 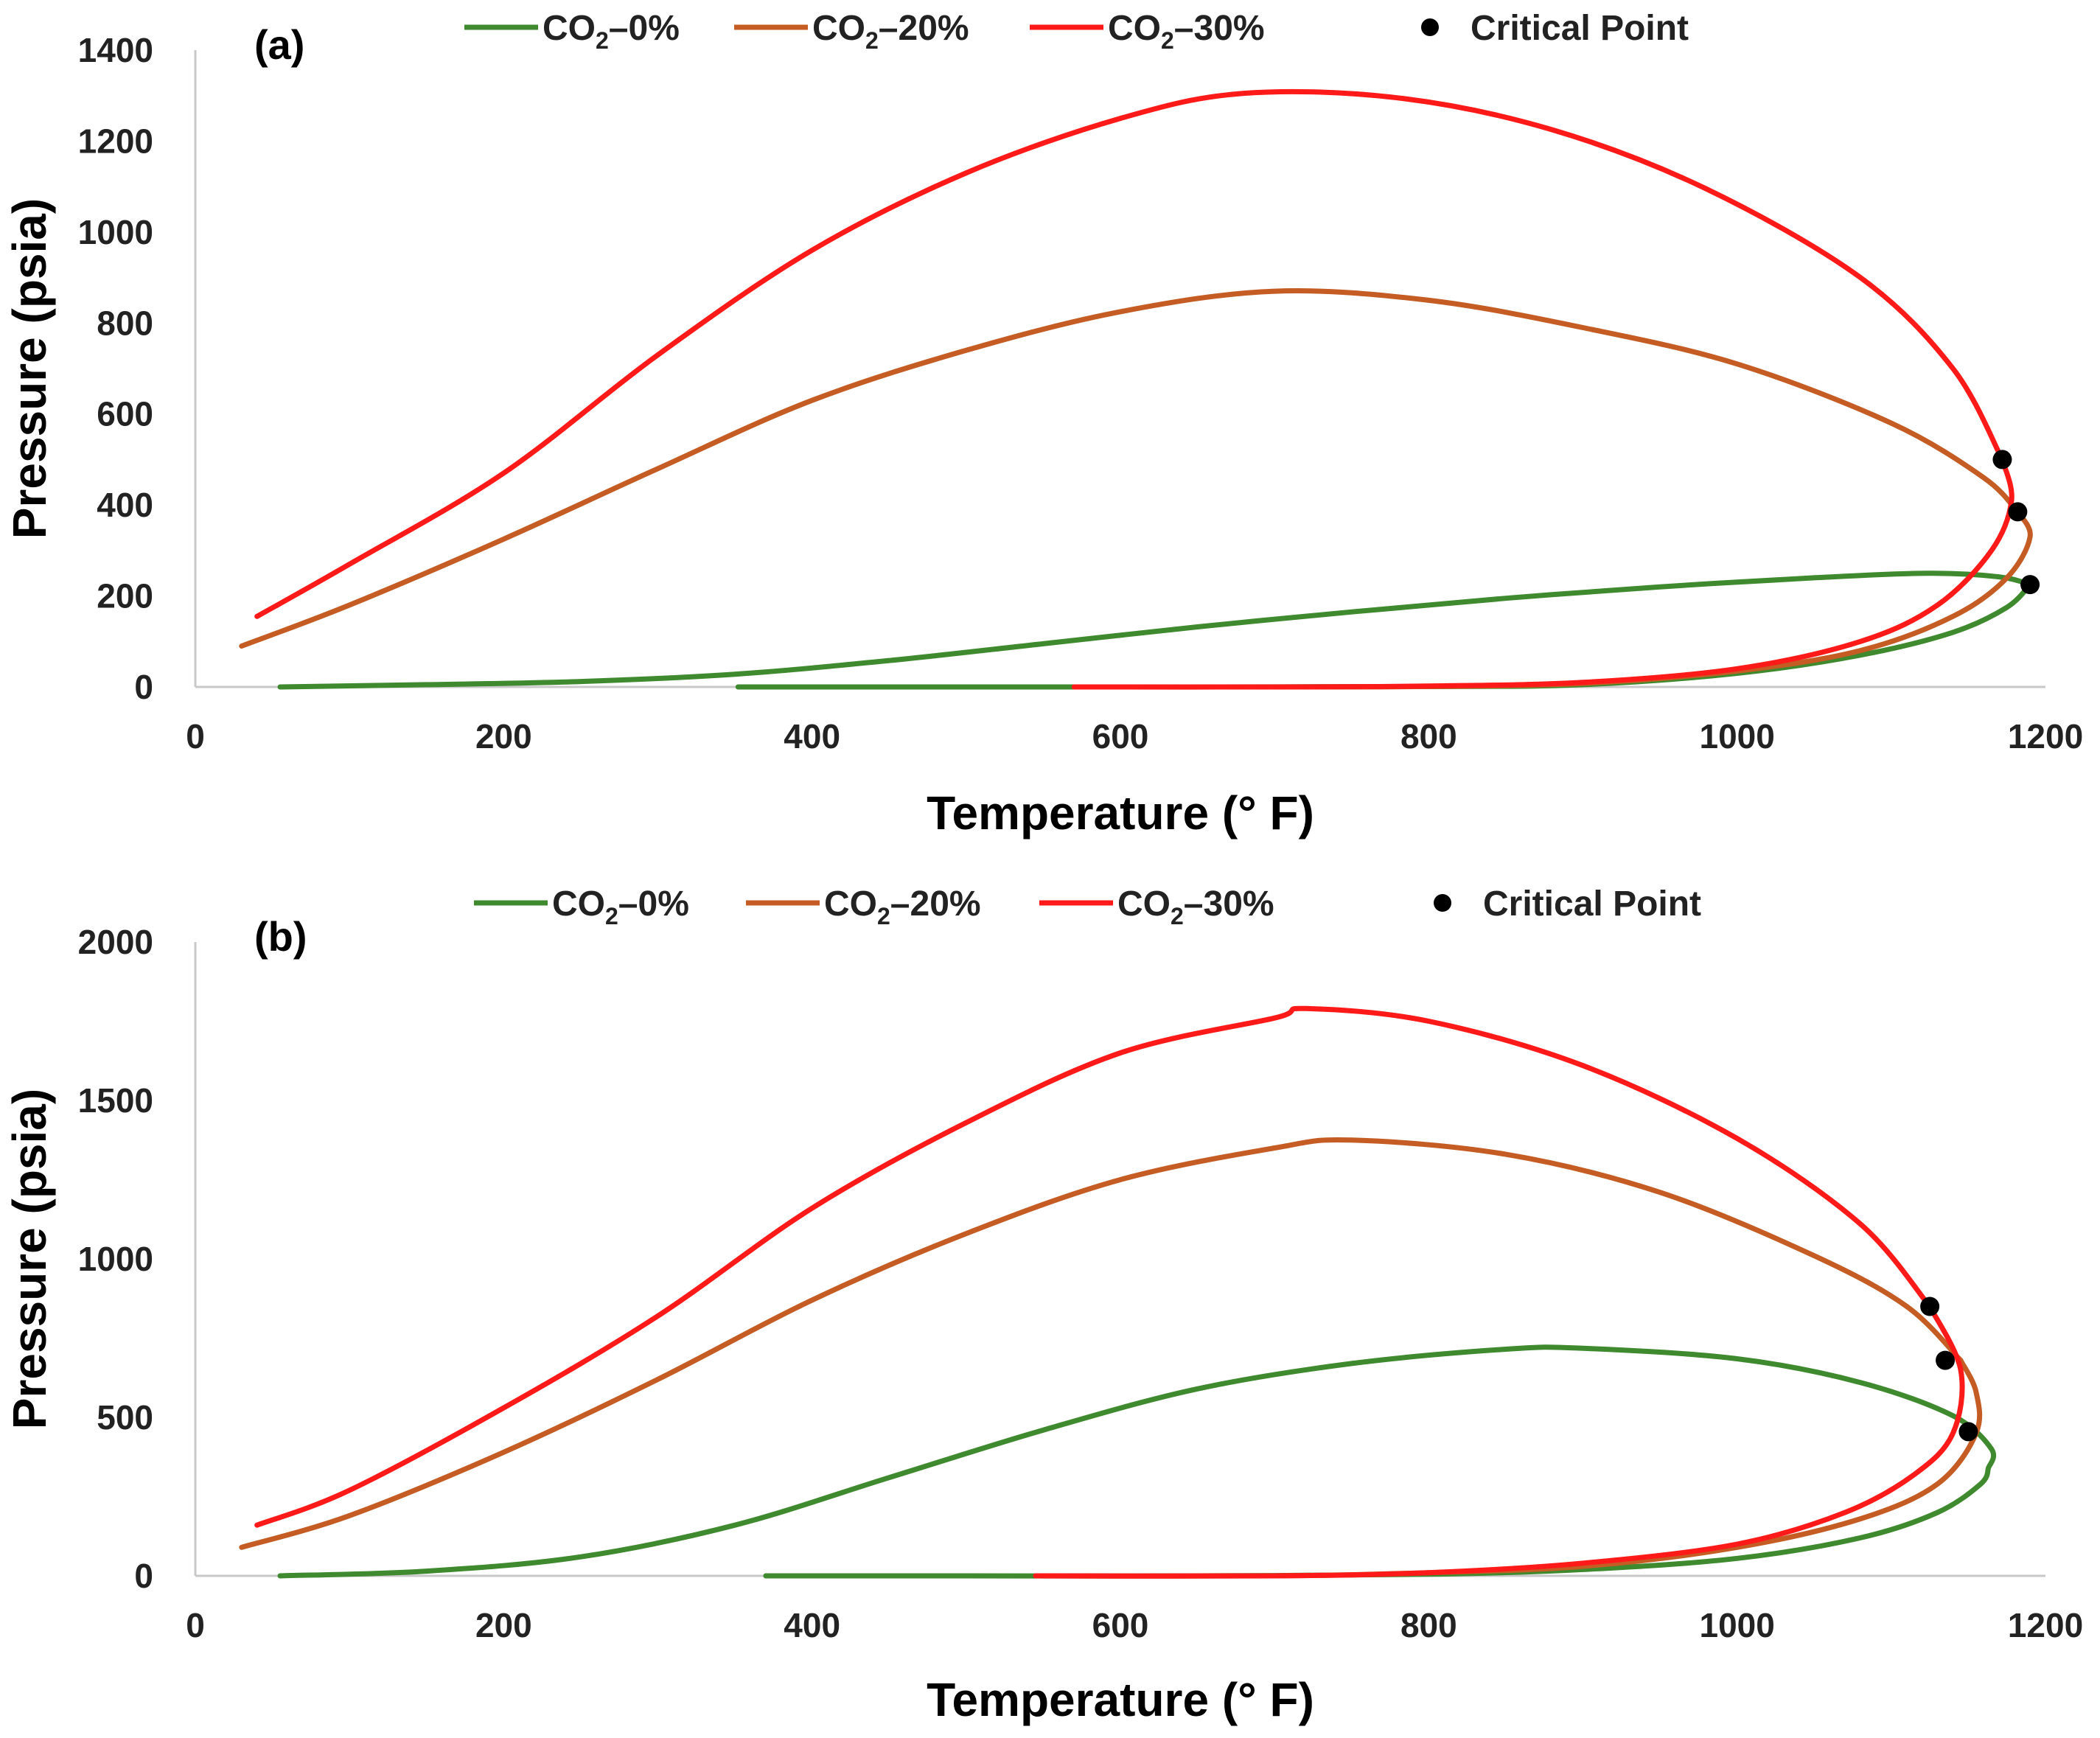 What do you see at coordinates (125, 414) in the screenshot?
I see `y-tick-label: 600` at bounding box center [125, 414].